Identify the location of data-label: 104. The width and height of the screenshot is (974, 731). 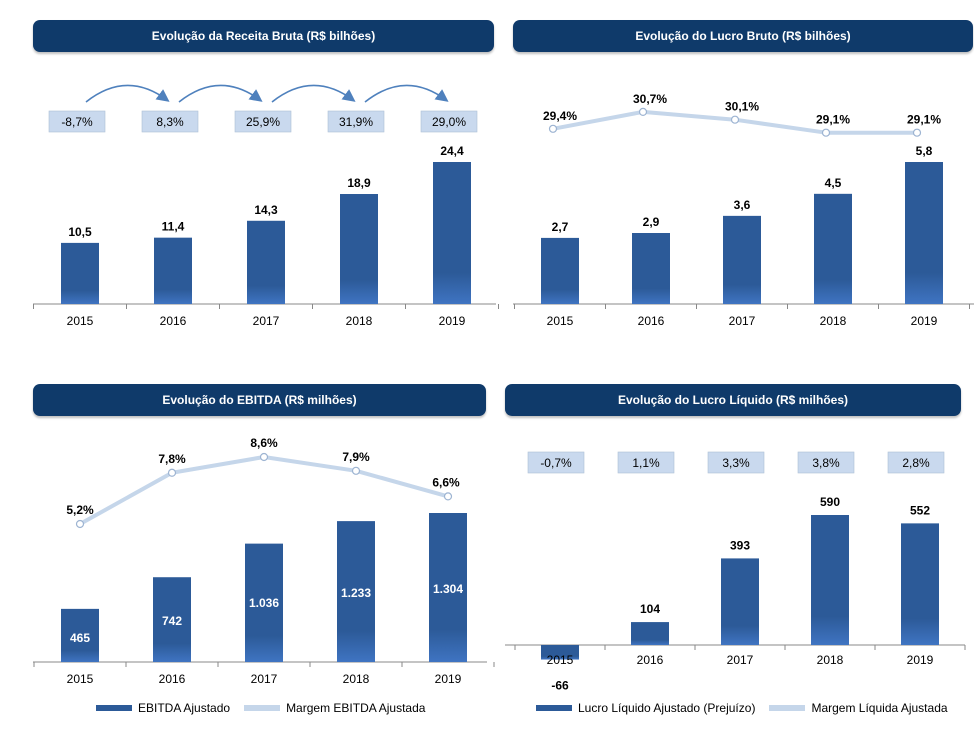
(650, 609).